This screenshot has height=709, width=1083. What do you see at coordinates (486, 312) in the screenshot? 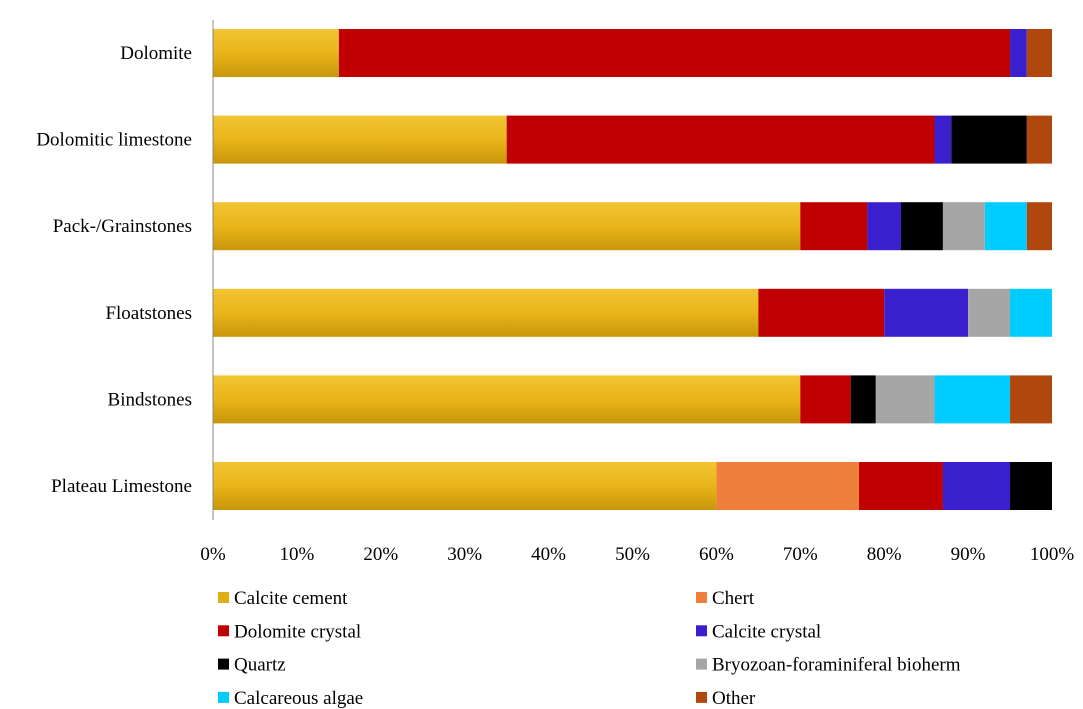
I see `bar-segment-floatstones-calcite-cement` at bounding box center [486, 312].